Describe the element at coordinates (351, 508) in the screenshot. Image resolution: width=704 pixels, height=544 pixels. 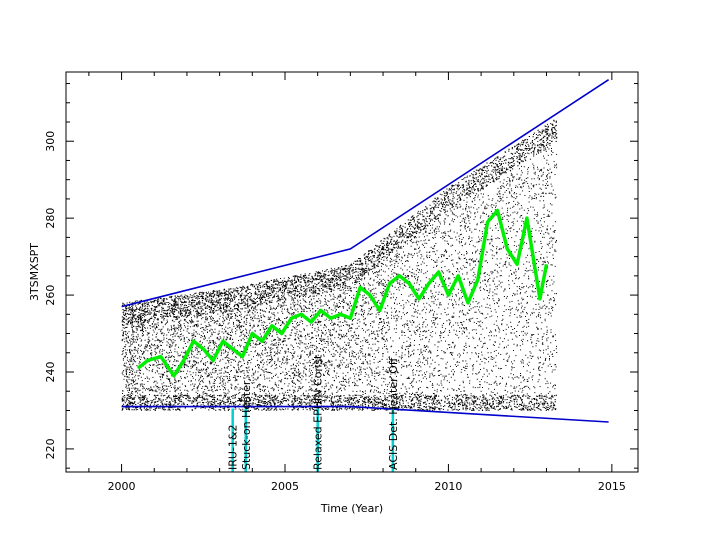
I see `x-axis-label: Time (Year)` at that location.